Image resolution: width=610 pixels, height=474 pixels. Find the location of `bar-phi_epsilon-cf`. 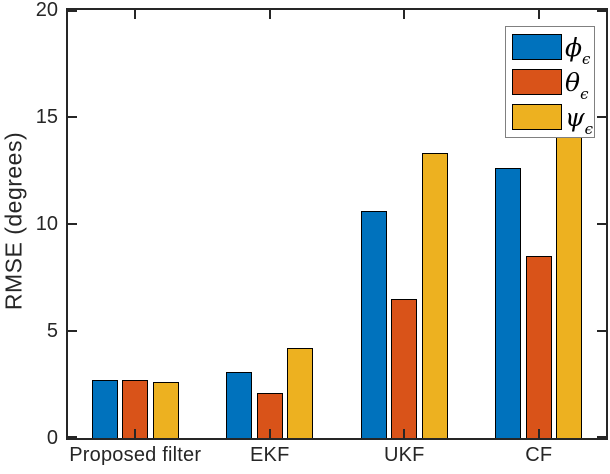

bar-phi_epsilon-cf is located at coordinates (508, 303).